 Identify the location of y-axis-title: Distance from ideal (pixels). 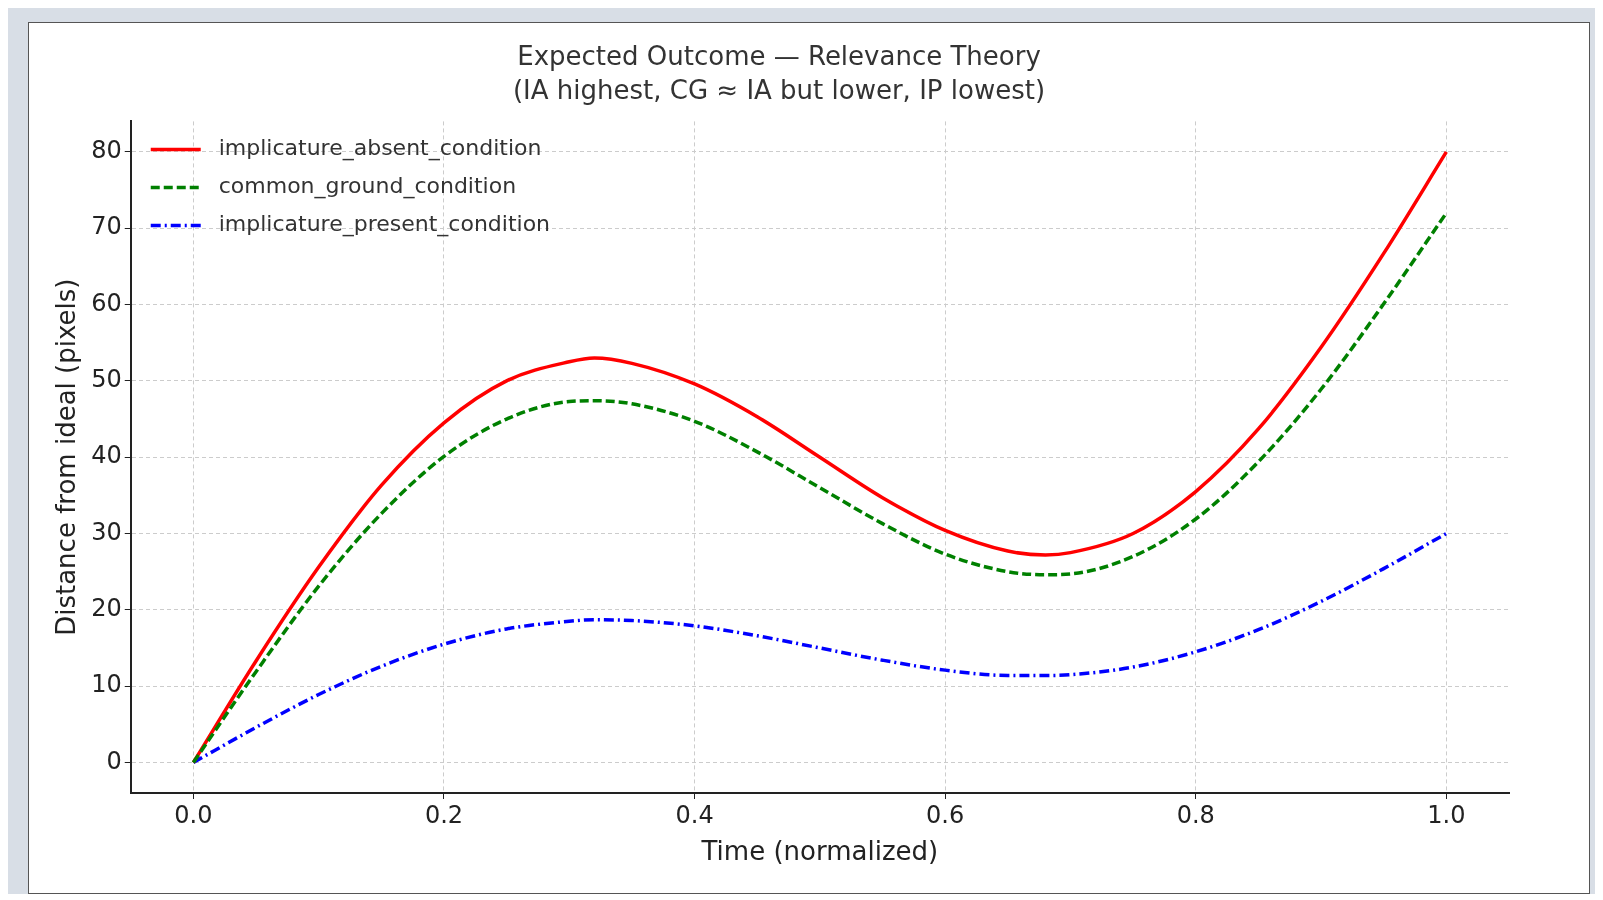
(66, 457).